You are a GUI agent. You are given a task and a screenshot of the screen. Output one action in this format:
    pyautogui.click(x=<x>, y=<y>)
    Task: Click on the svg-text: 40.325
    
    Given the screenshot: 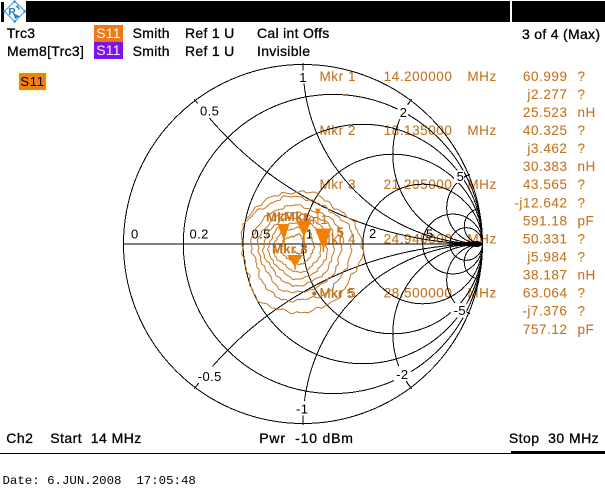 What is the action you would take?
    pyautogui.click(x=545, y=130)
    